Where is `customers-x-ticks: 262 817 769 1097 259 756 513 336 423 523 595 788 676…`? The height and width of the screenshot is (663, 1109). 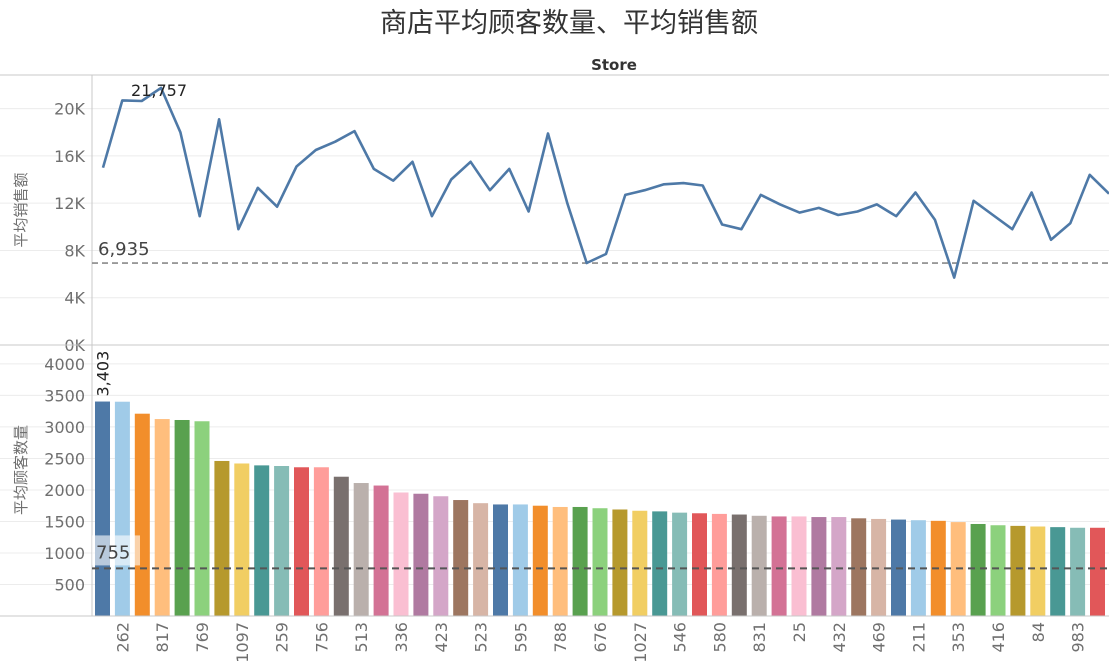
customers-x-ticks: 262 817 769 1097 259 756 513 336 423 523 595 788 676… is located at coordinates (600, 642).